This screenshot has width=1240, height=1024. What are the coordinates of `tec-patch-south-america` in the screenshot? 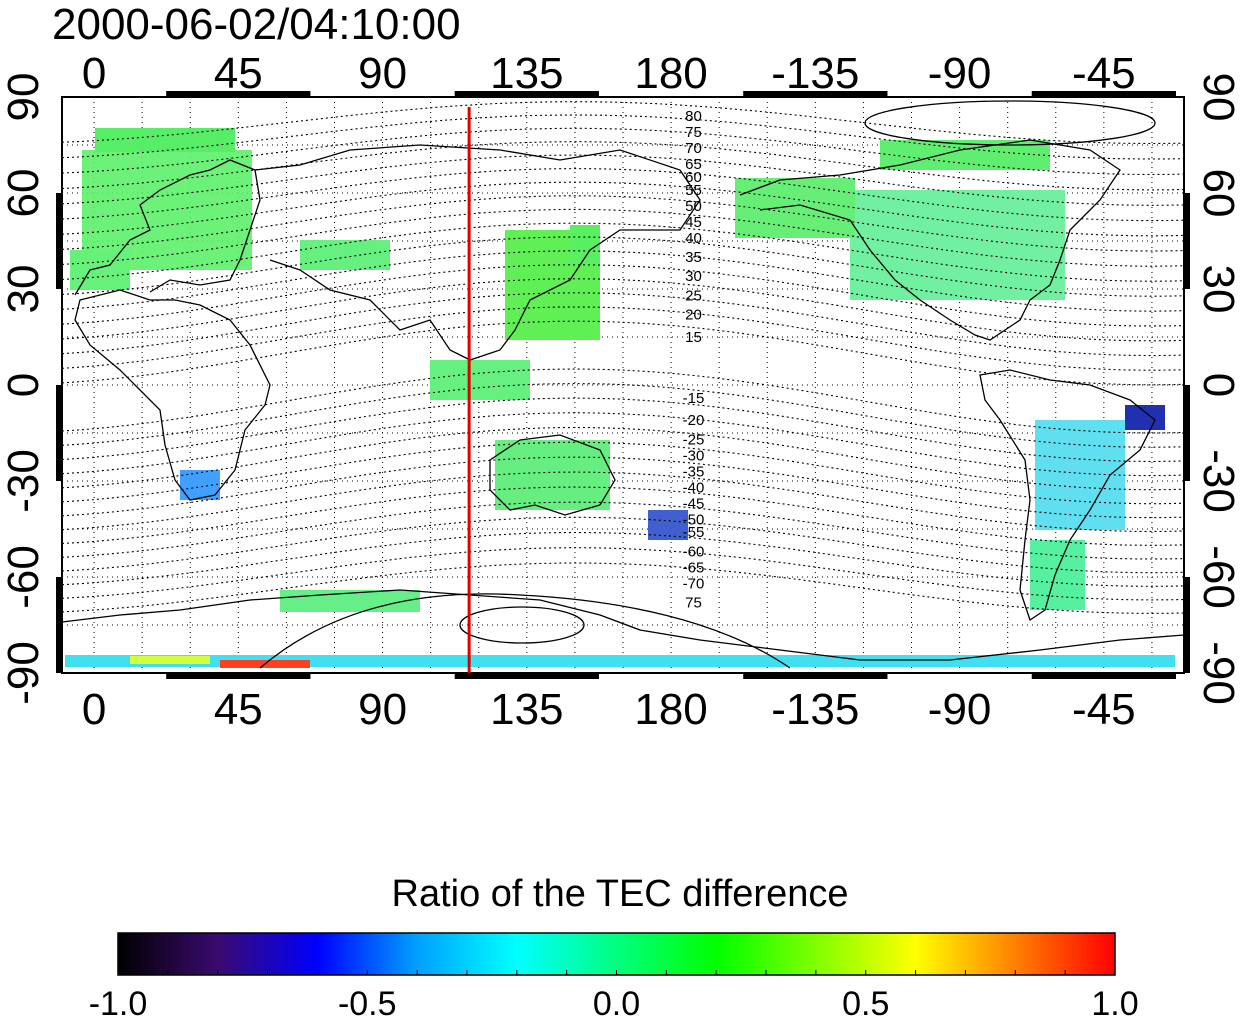 It's located at (1080, 475).